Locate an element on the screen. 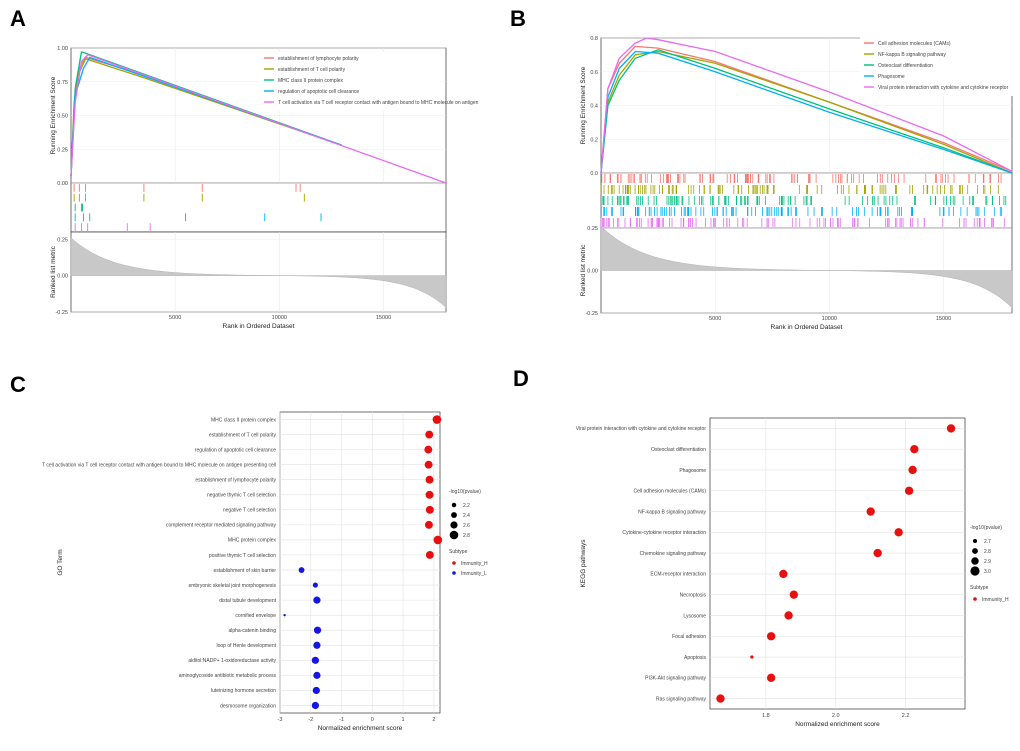 The height and width of the screenshot is (751, 1020). category-label: alpha-catenin binding is located at coordinates (252, 631).